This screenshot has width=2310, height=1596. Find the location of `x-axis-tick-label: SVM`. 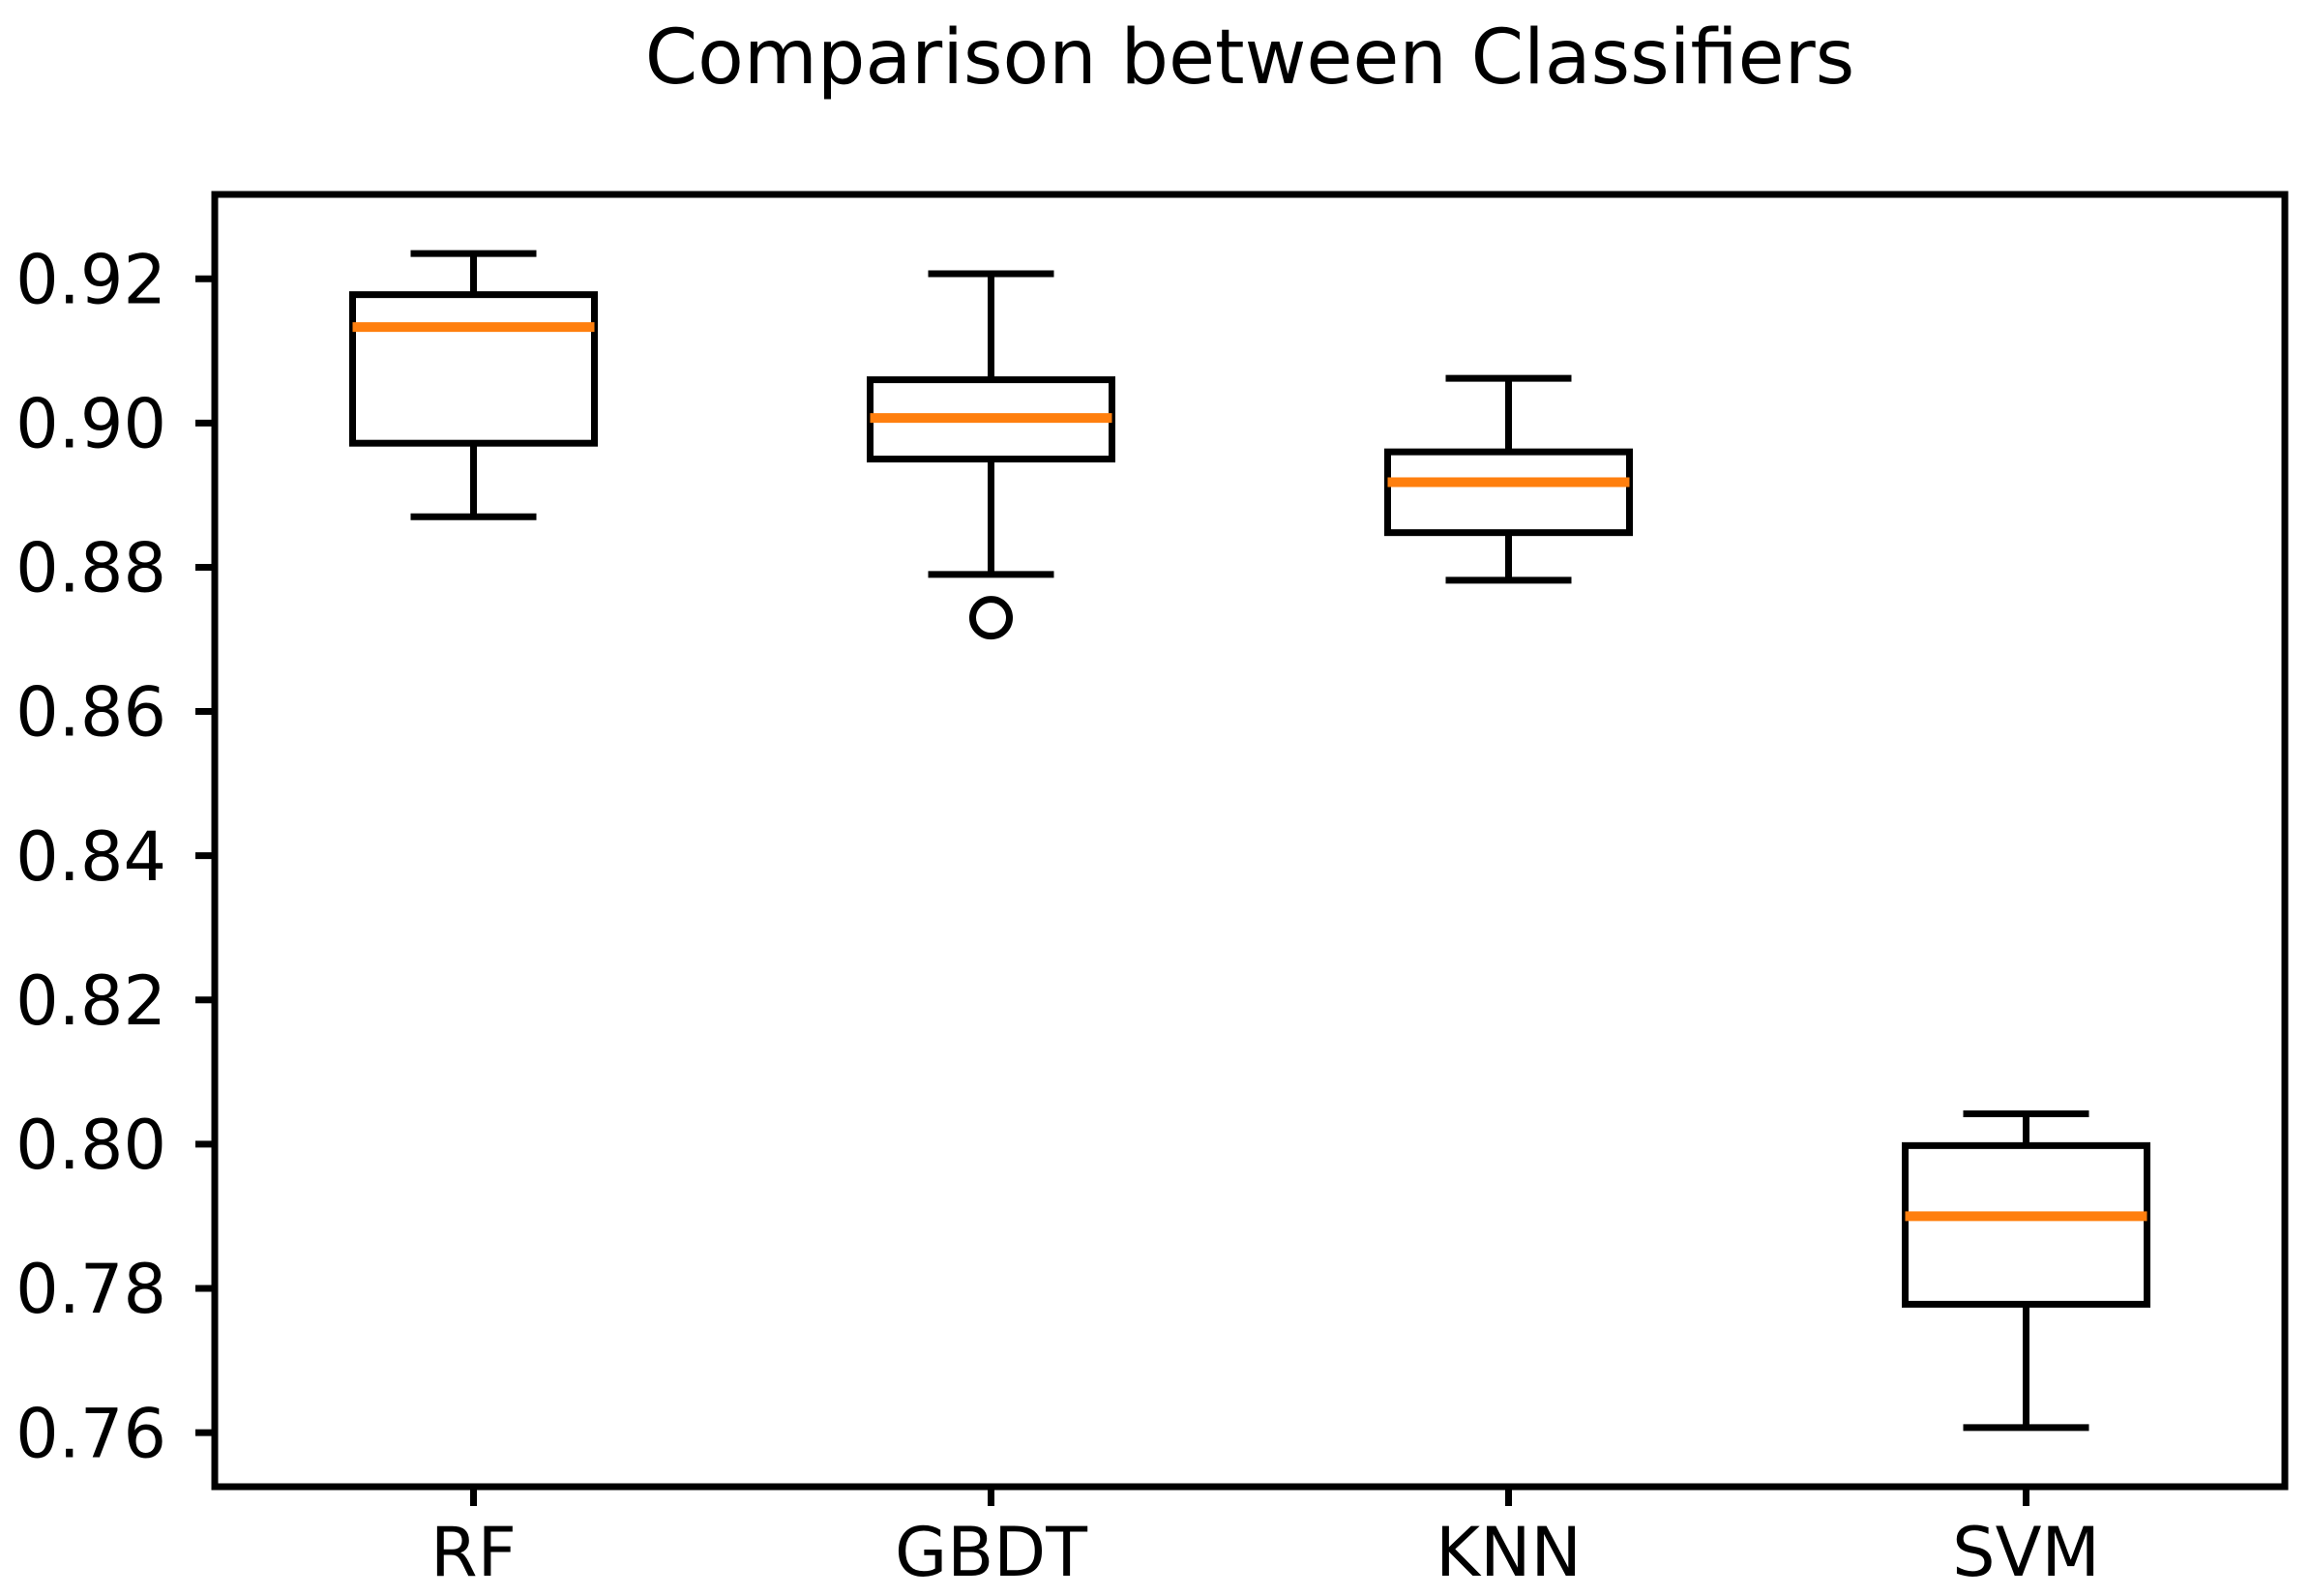

x-axis-tick-label: SVM is located at coordinates (2026, 1552).